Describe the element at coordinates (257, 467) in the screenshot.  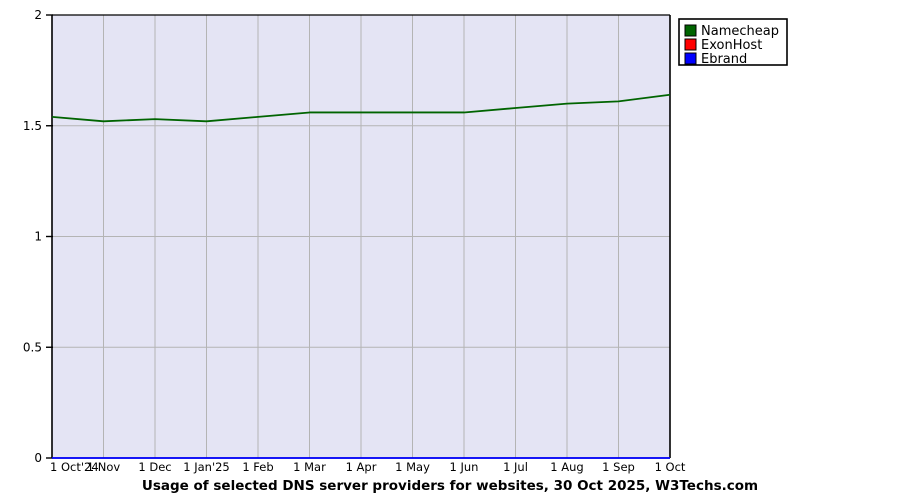
I see `x-axis-tick-label: 1 Feb` at that location.